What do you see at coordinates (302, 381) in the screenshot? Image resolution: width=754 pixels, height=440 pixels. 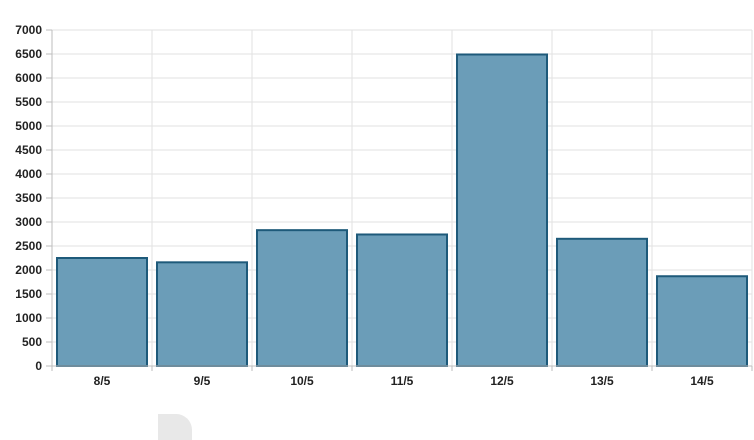 I see `x-tick-label: 10/5` at bounding box center [302, 381].